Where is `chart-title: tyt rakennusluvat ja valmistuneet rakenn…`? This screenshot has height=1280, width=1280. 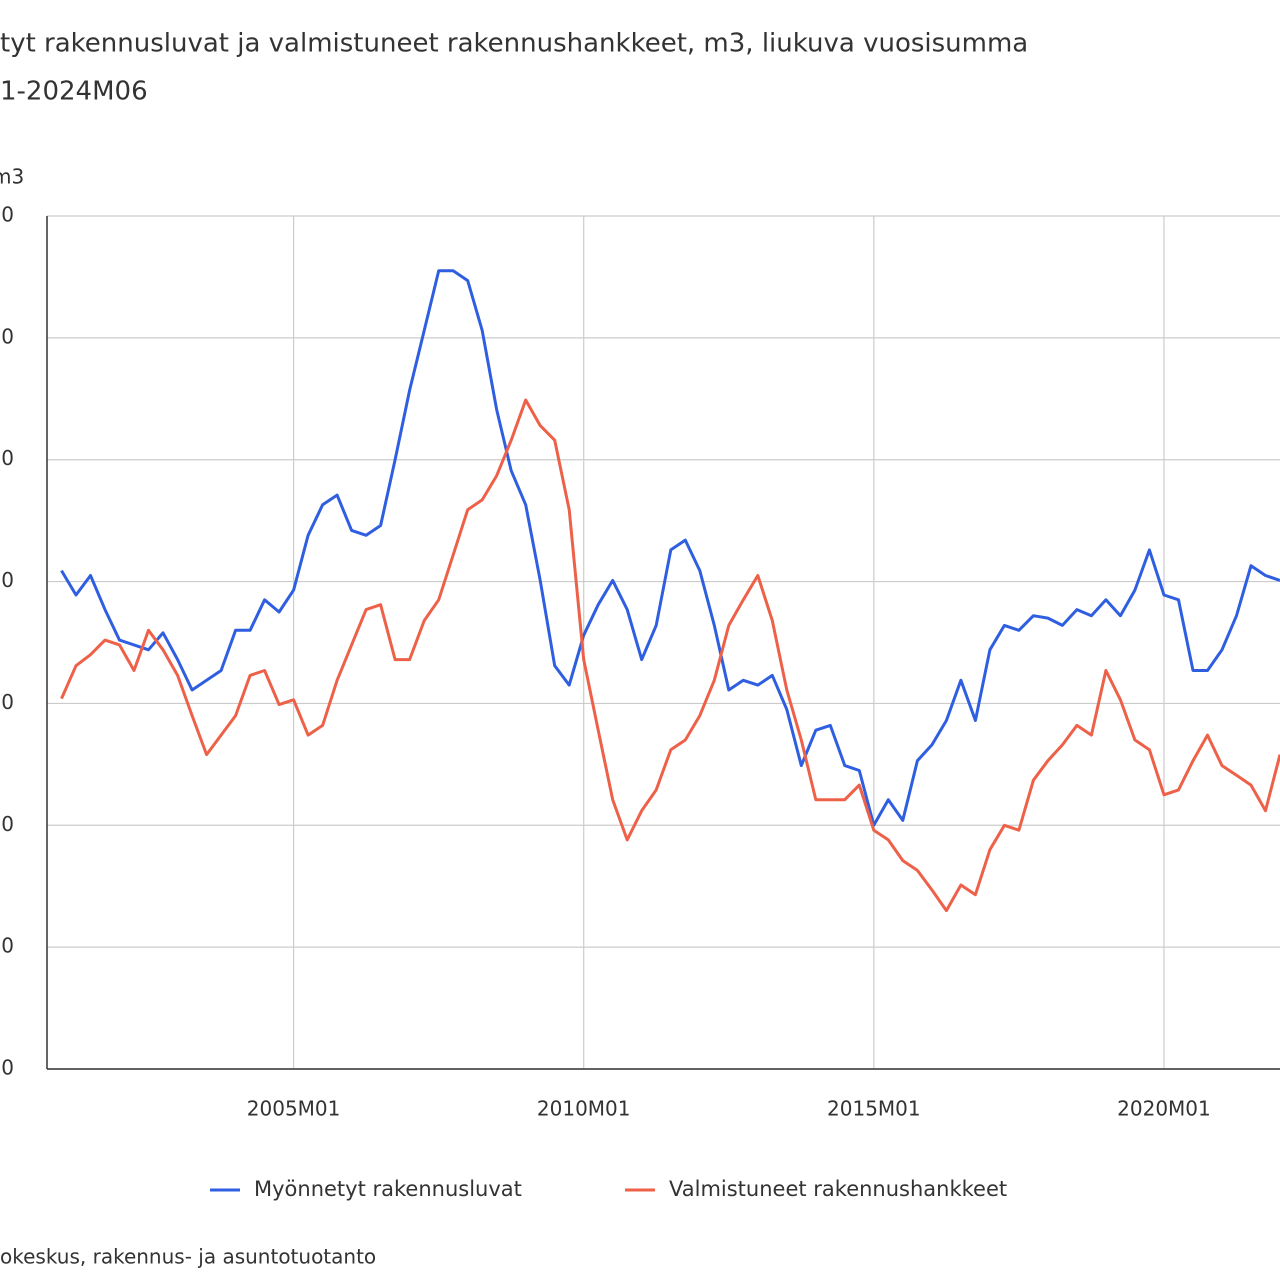 chart-title: tyt rakennusluvat ja valmistuneet rakenn… is located at coordinates (514, 44).